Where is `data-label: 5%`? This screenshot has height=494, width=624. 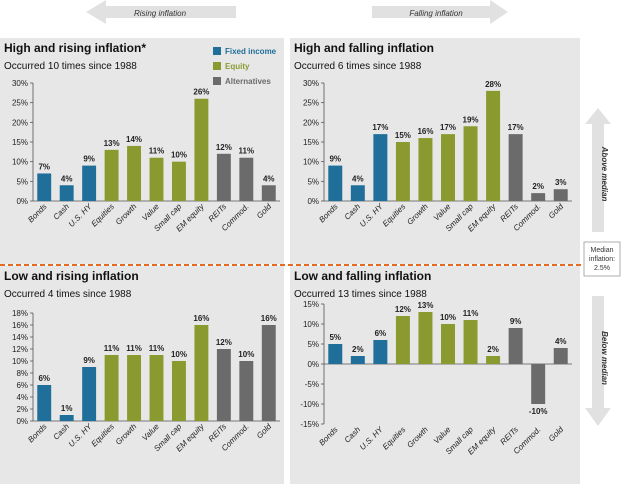 data-label: 5% is located at coordinates (335, 337).